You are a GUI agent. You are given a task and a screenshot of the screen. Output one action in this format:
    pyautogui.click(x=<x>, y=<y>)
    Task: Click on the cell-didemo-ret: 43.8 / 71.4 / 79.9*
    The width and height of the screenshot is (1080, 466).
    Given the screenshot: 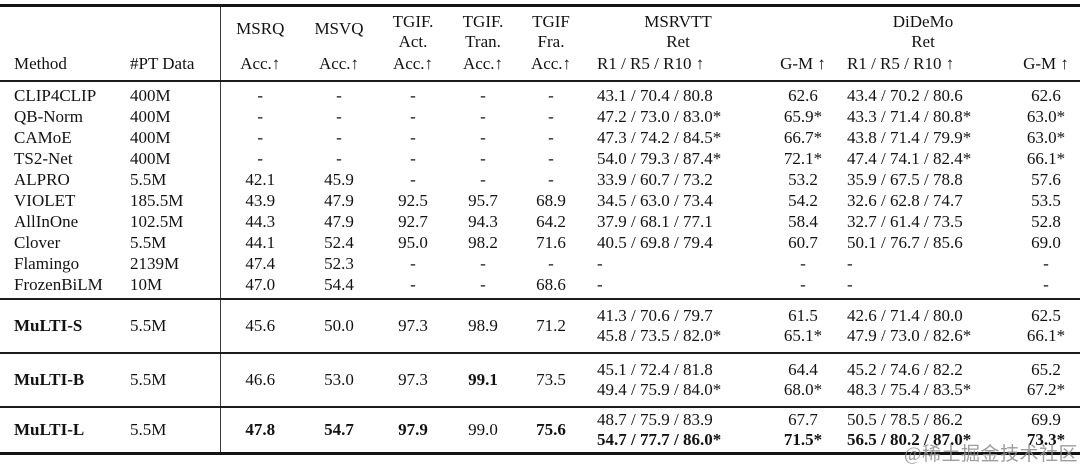 What is the action you would take?
    pyautogui.click(x=909, y=137)
    